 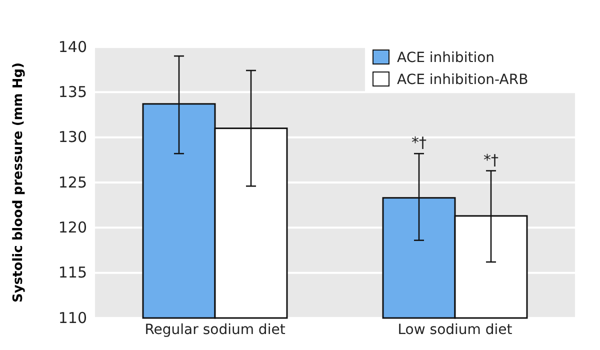 I want to click on y-tick-label: 120, so click(x=72, y=227).